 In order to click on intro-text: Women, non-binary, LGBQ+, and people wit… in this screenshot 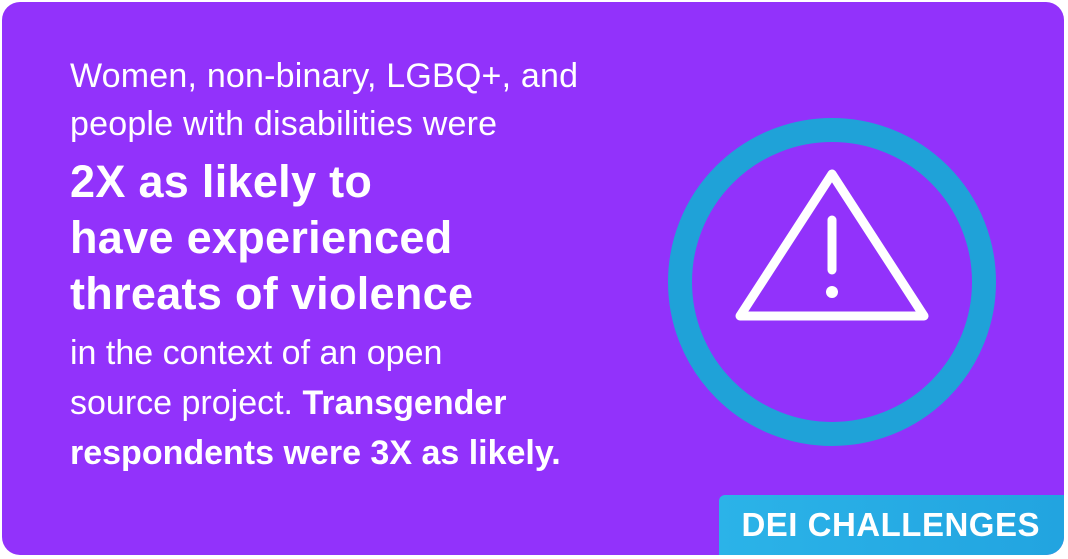, I will do `click(390, 100)`.